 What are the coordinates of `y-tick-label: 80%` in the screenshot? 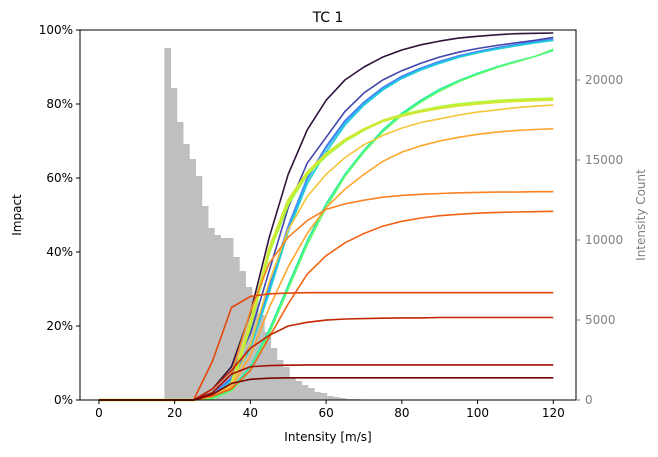 It's located at (59, 104).